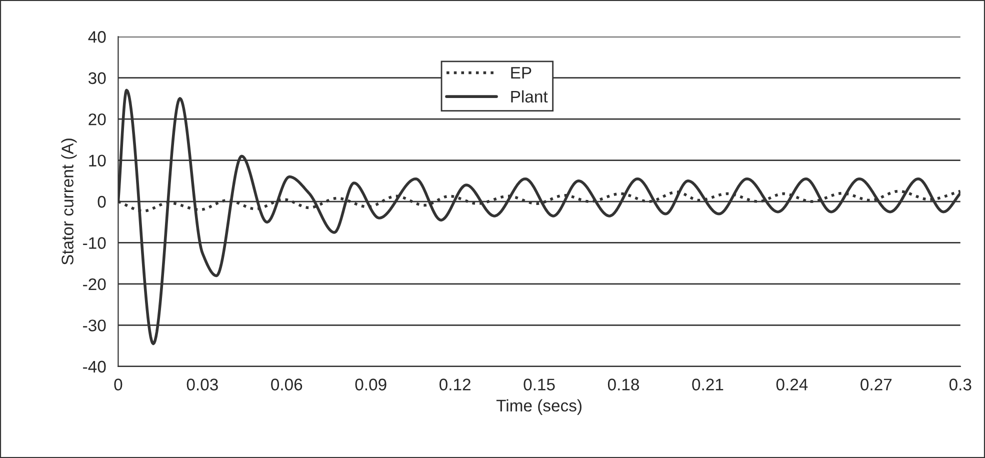 The height and width of the screenshot is (458, 985). Describe the element at coordinates (539, 407) in the screenshot. I see `x-axis-title: Time (secs)` at that location.